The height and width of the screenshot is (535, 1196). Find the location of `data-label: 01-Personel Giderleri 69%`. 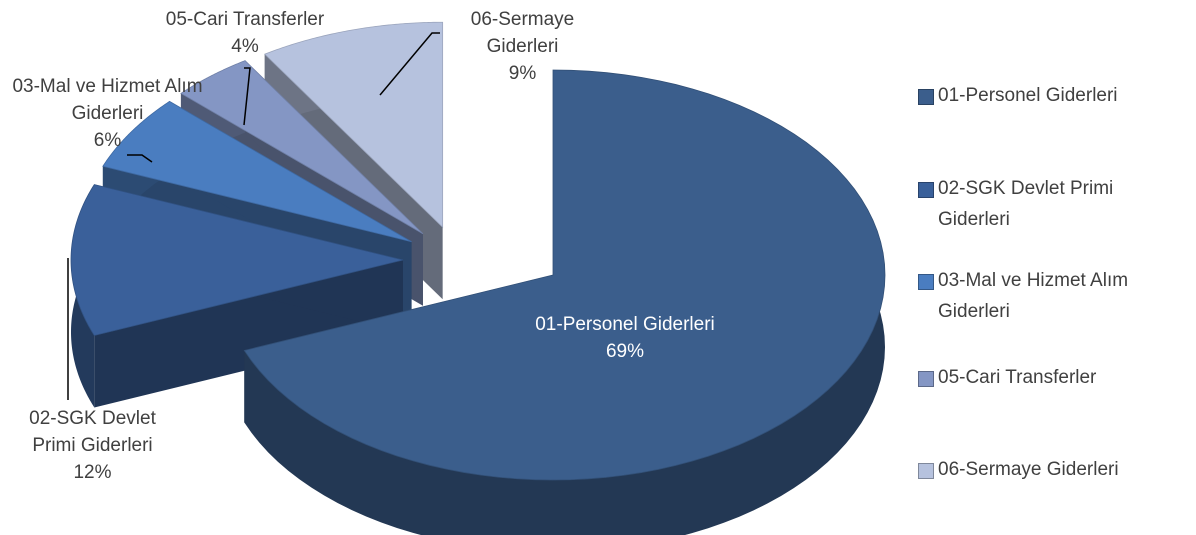

data-label: 01-Personel Giderleri 69% is located at coordinates (625, 338).